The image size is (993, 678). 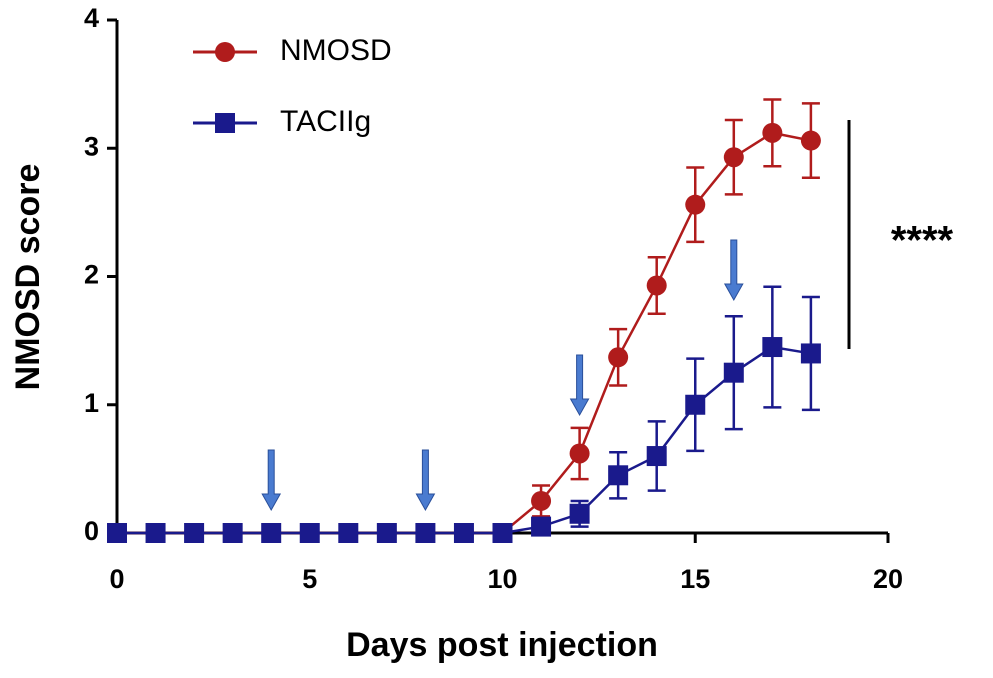 What do you see at coordinates (116, 579) in the screenshot?
I see `x-tick-label: 0` at bounding box center [116, 579].